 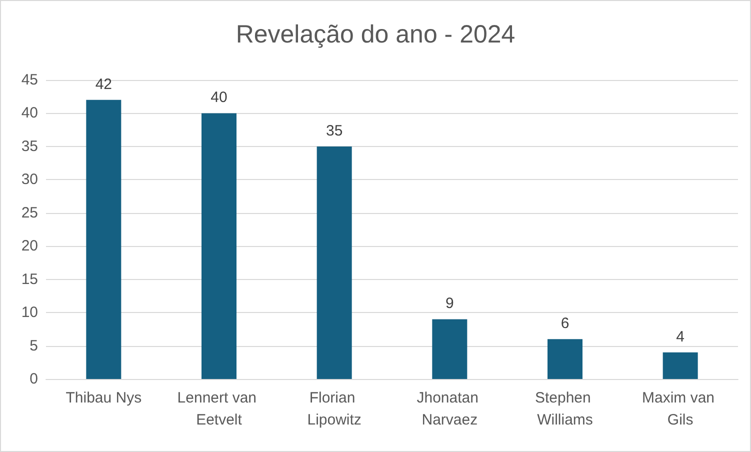 What do you see at coordinates (219, 97) in the screenshot?
I see `data-label: 40` at bounding box center [219, 97].